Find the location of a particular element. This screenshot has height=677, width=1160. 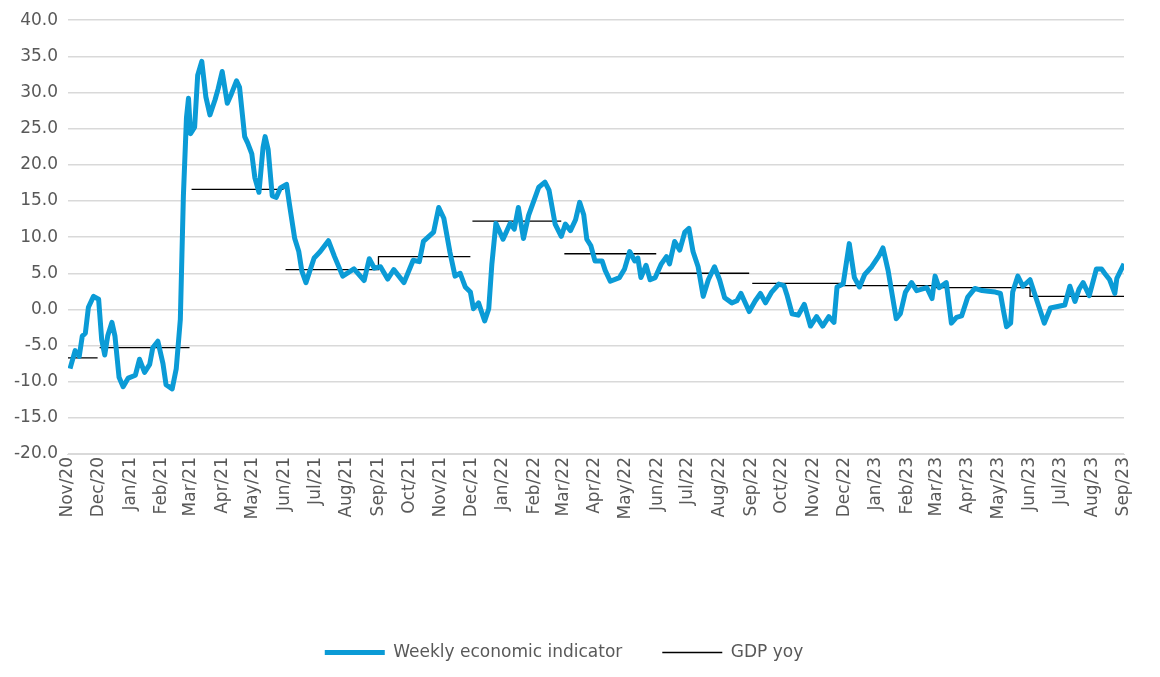

x-tick-label: Apr/22 is located at coordinates (593, 485).